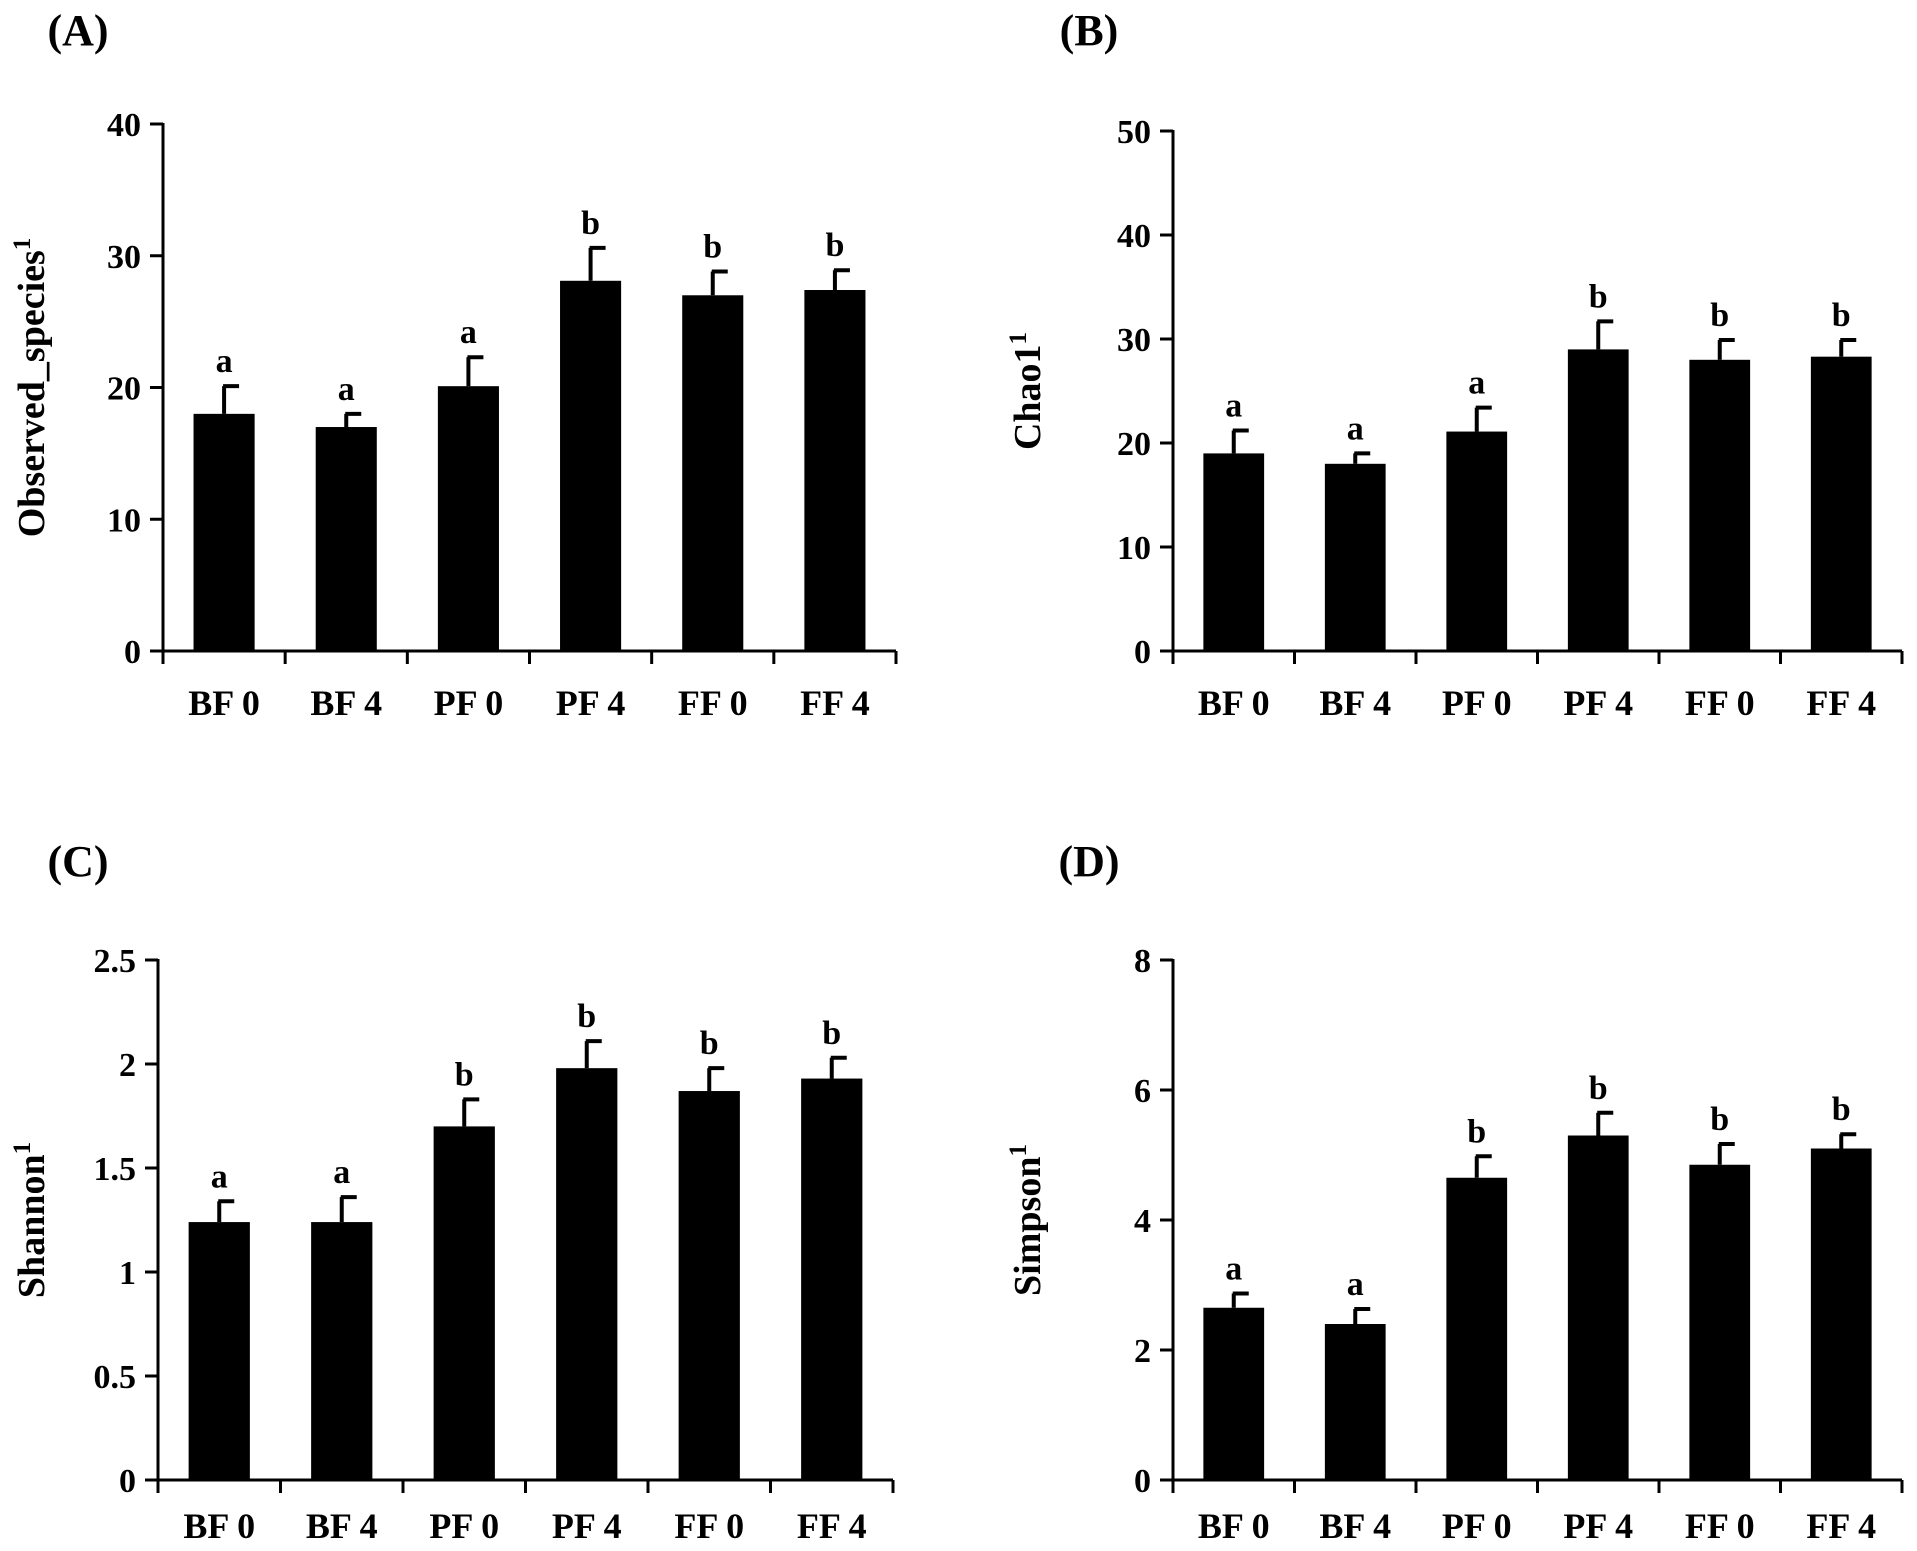 This screenshot has width=1917, height=1551. I want to click on panel-label: (C), so click(77, 861).